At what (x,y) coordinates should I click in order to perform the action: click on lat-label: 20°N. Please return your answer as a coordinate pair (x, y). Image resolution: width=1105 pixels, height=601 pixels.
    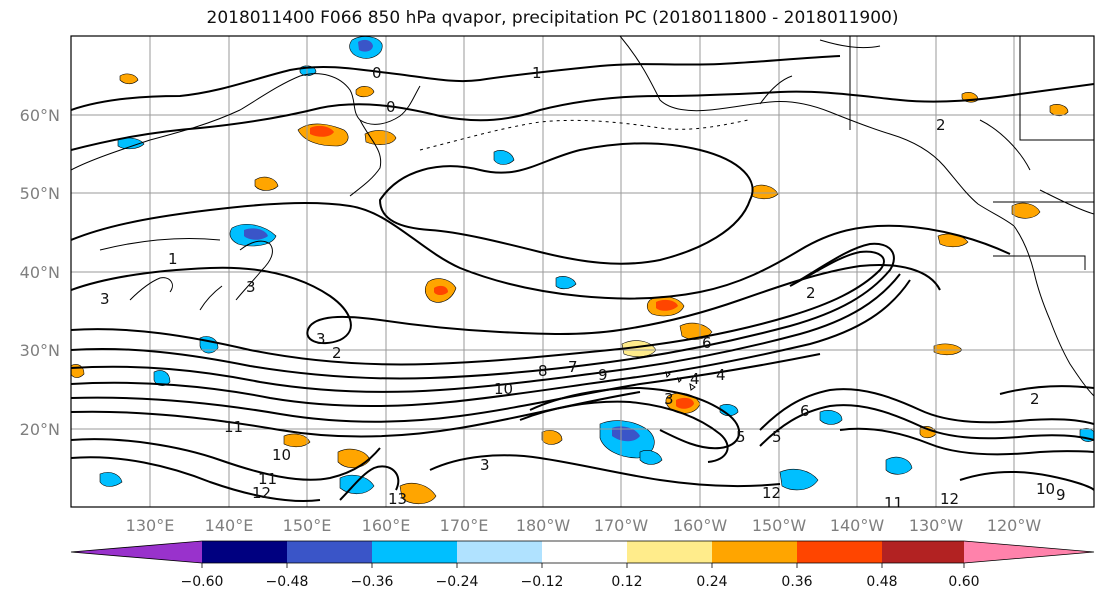
    Looking at the image, I should click on (40, 429).